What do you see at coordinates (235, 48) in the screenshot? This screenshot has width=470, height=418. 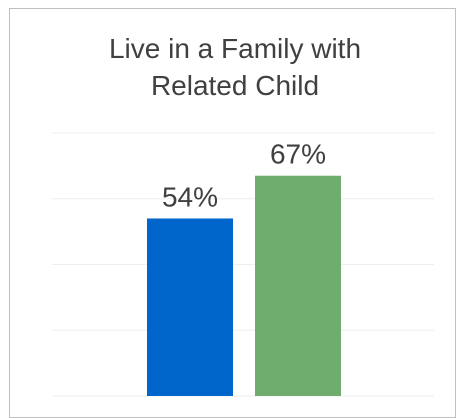 I see `chart-title-line-1: Live in a Family with` at bounding box center [235, 48].